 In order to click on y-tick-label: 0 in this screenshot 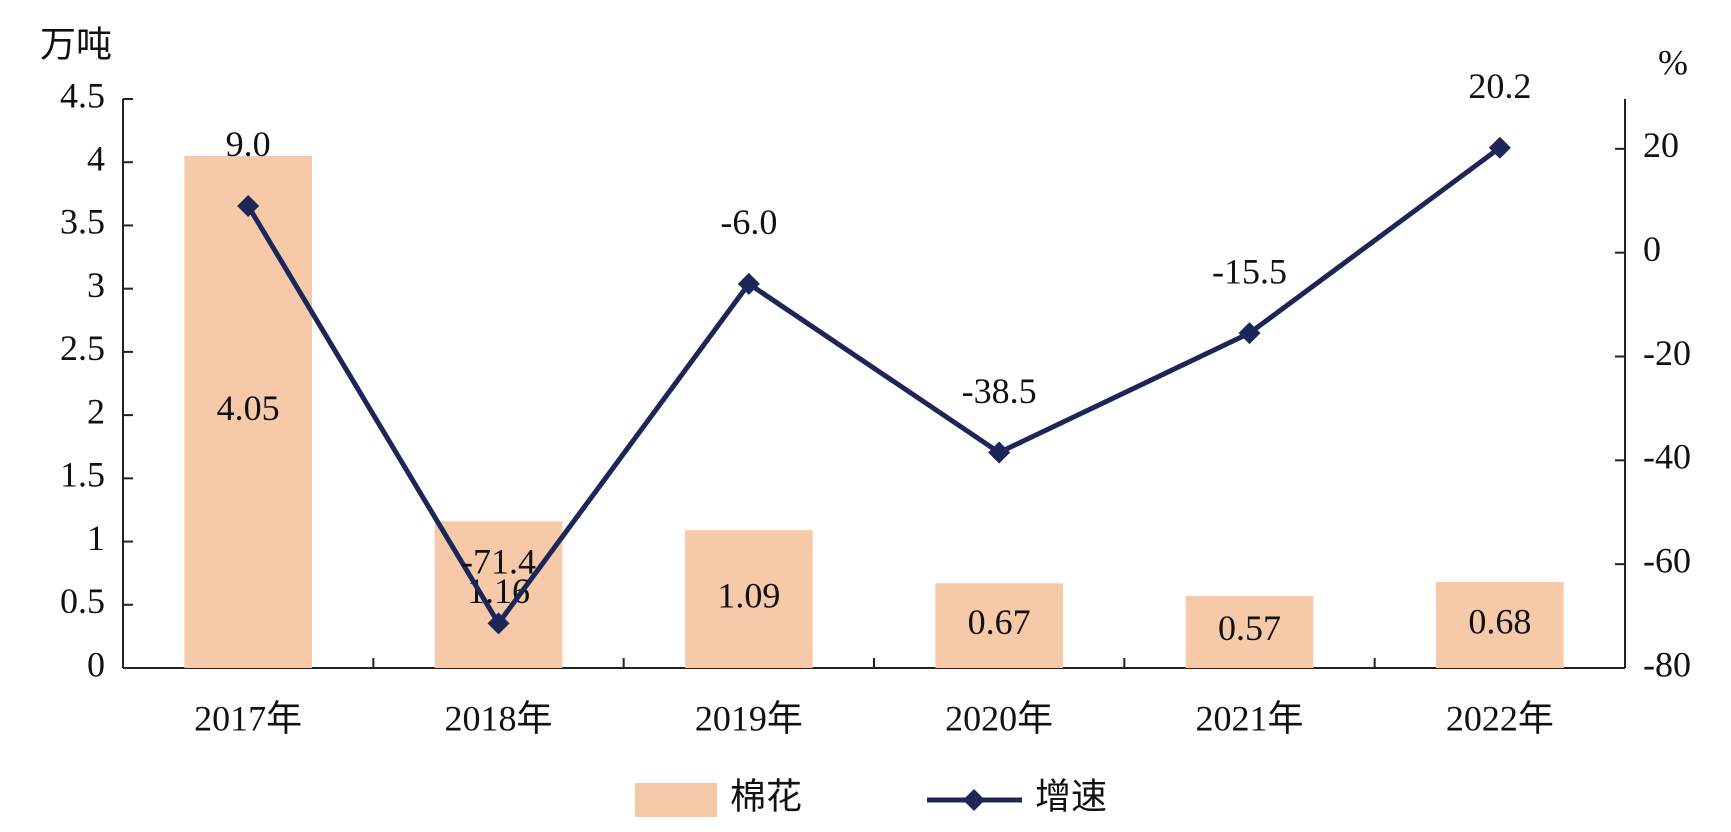, I will do `click(96, 664)`.